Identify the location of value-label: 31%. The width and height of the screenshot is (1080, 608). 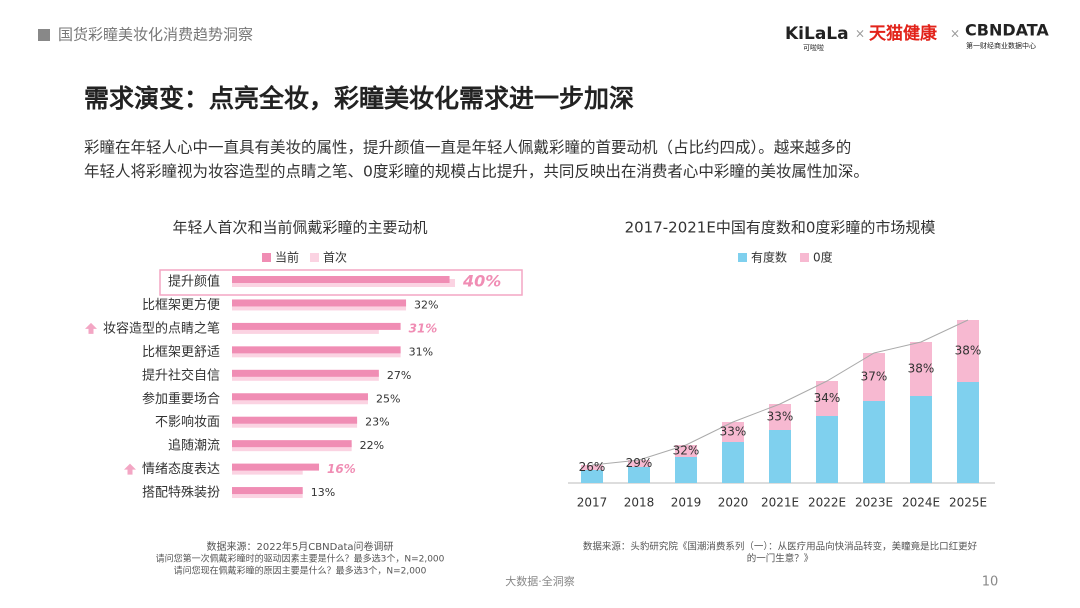
(421, 351).